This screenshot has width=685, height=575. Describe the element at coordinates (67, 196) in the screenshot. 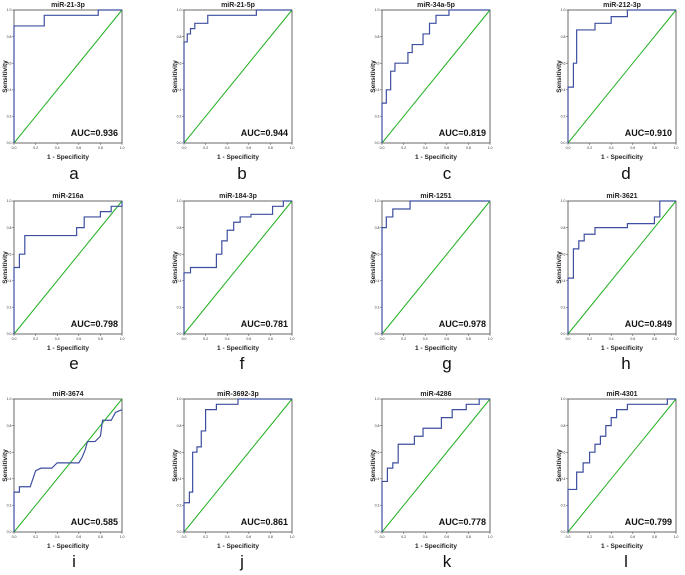

I see `chart-title: miR-216a` at that location.